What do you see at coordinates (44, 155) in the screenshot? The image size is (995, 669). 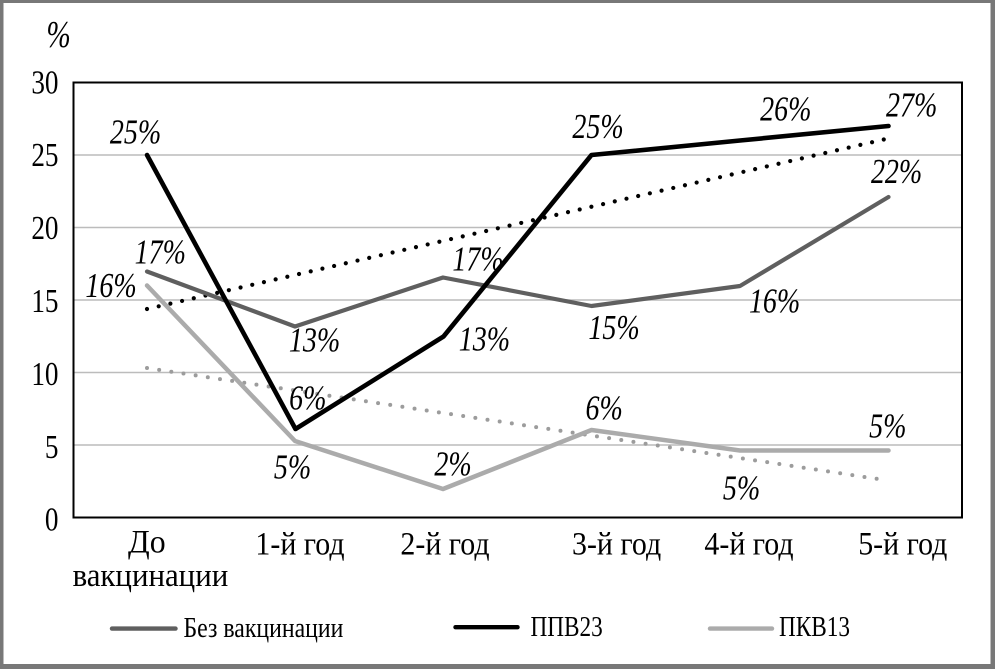 I see `svg-text: 25` at bounding box center [44, 155].